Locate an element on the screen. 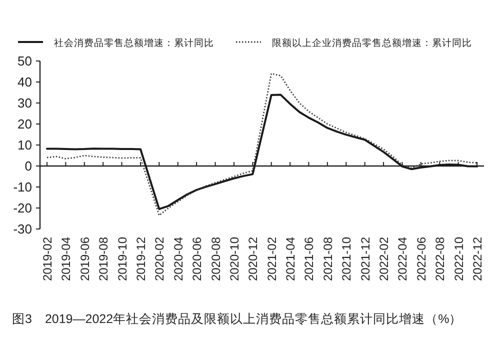  x-tick-label: 2022-10 is located at coordinates (459, 259).